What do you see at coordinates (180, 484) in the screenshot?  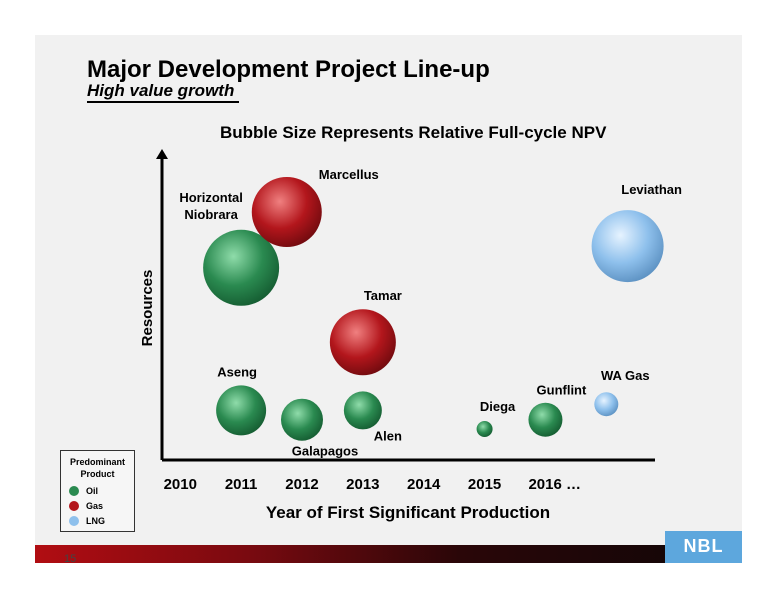 I see `x-tick-label-0: 2010` at bounding box center [180, 484].